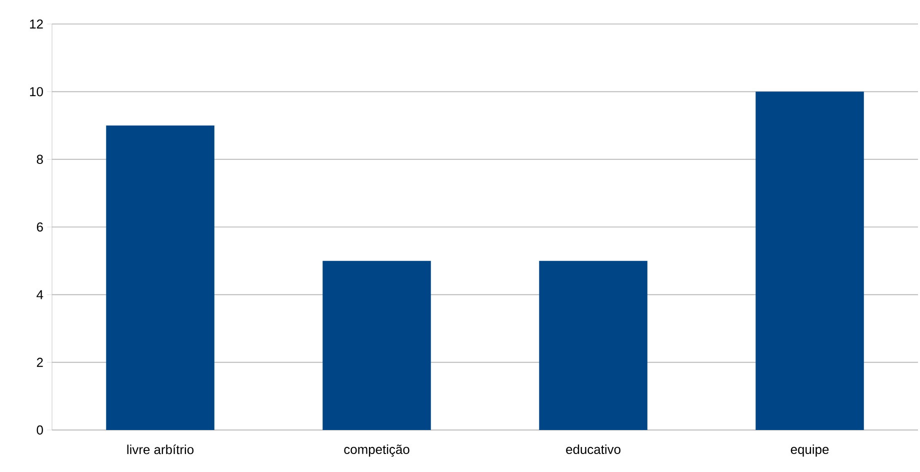 The height and width of the screenshot is (472, 920). I want to click on y-tick-label: 10, so click(36, 91).